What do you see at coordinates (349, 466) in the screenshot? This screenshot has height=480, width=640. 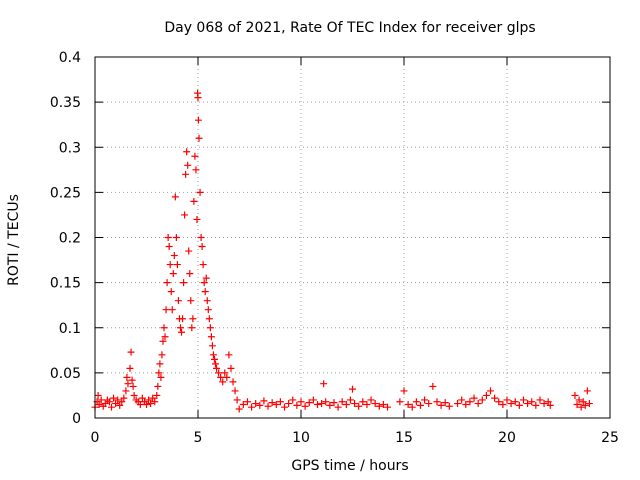 I see `x-axis-label: GPS time / hours` at bounding box center [349, 466].